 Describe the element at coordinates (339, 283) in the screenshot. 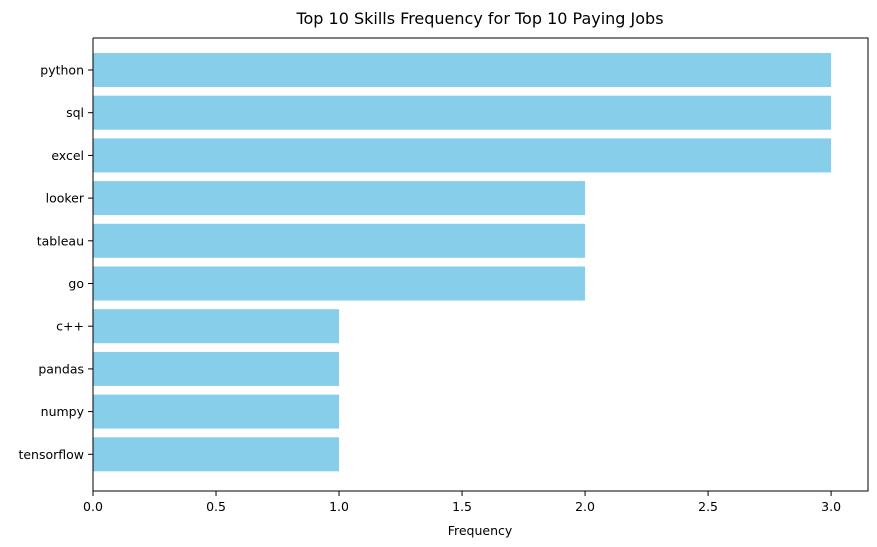

I see `bar-go` at that location.